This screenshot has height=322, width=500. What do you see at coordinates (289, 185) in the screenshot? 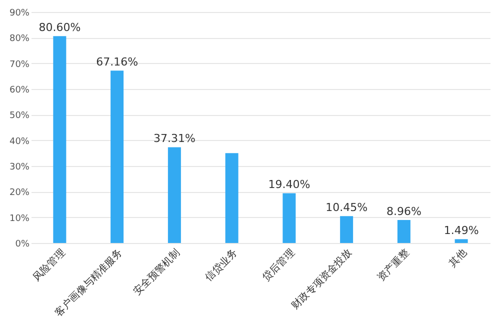
I see `data-label: 19.40%` at bounding box center [289, 185].